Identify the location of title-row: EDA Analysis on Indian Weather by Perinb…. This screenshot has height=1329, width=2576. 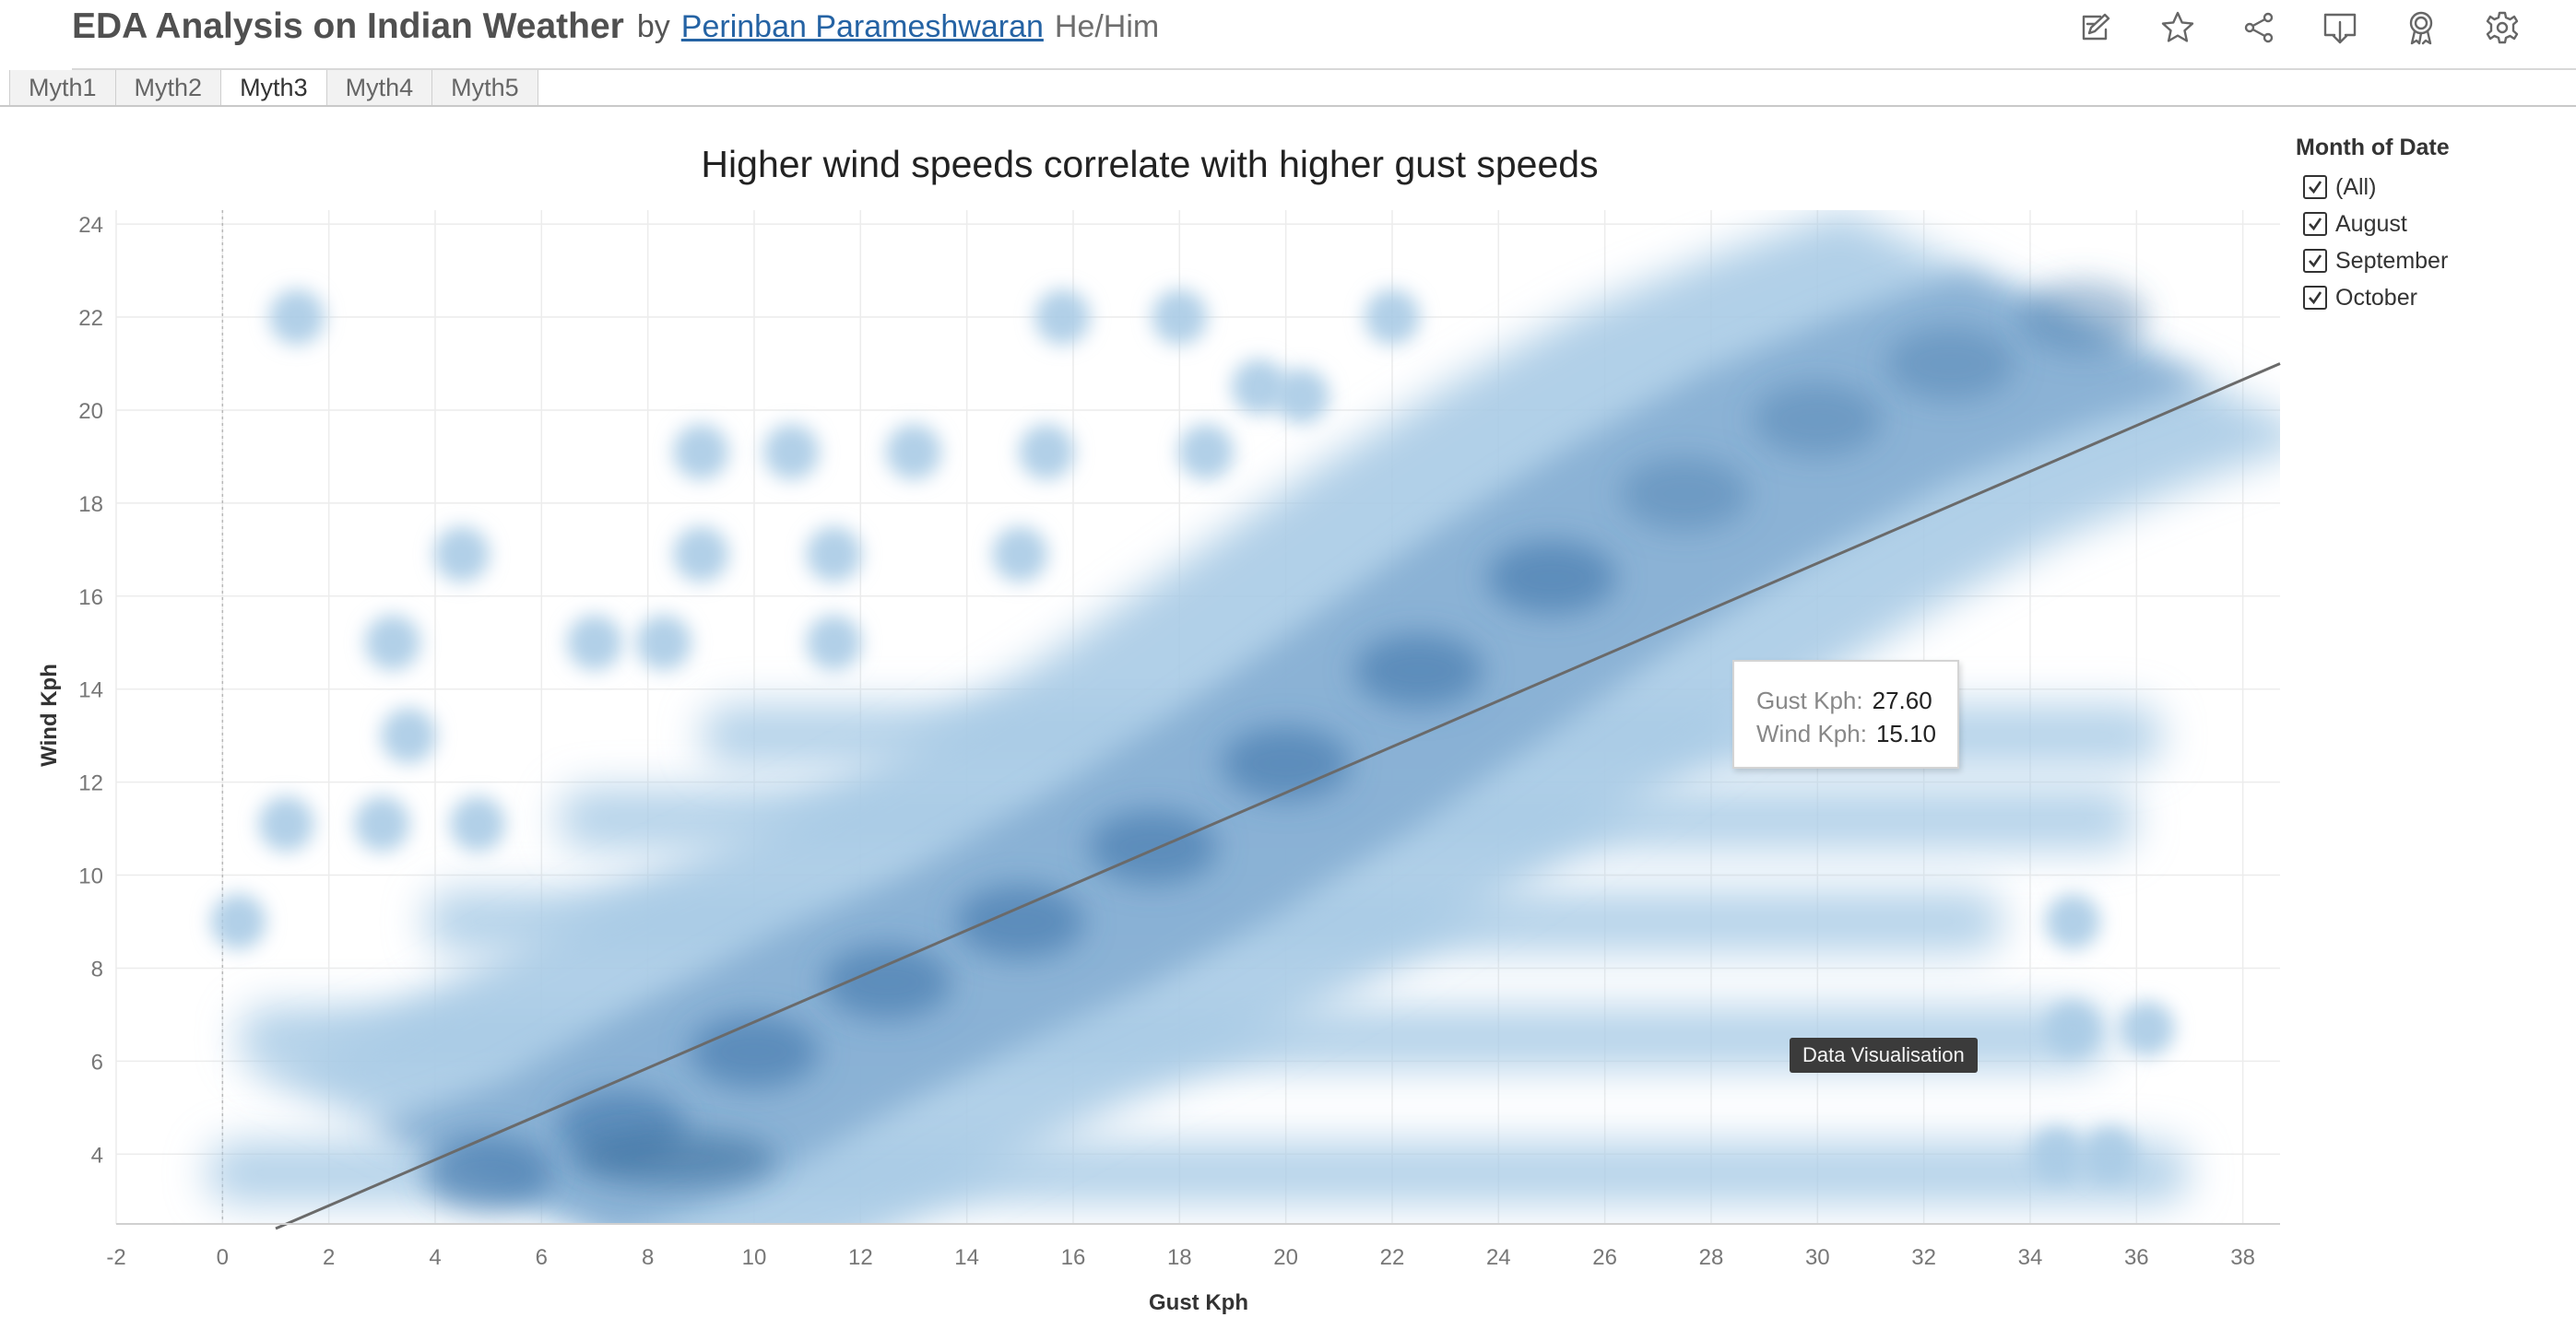
(615, 27).